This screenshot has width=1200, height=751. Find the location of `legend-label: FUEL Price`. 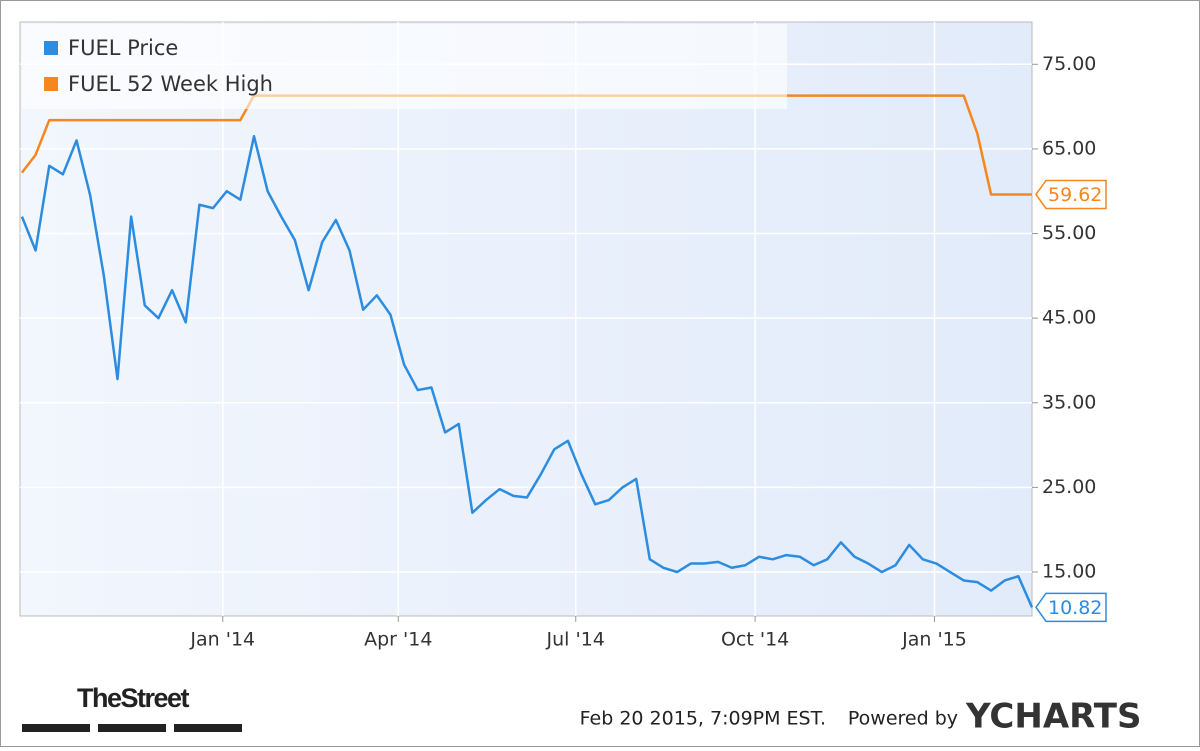

legend-label: FUEL Price is located at coordinates (123, 48).